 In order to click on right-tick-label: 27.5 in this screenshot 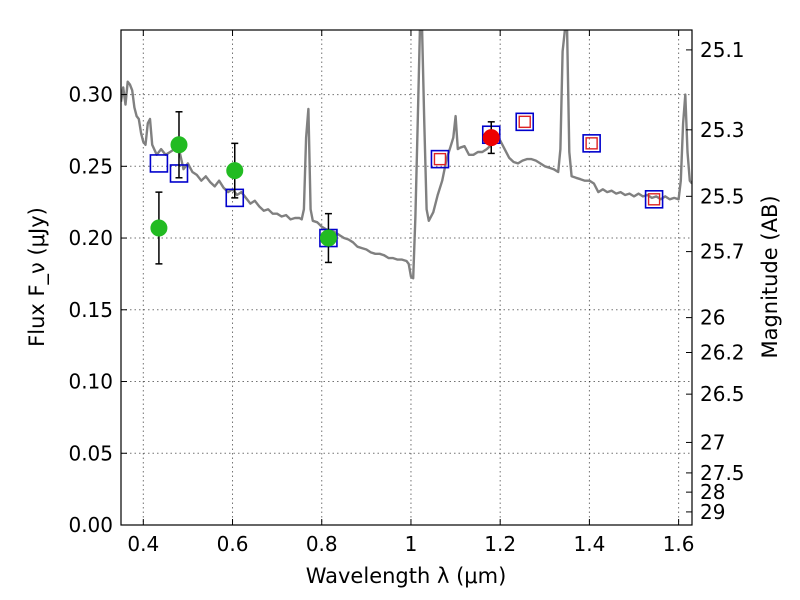, I will do `click(722, 473)`.